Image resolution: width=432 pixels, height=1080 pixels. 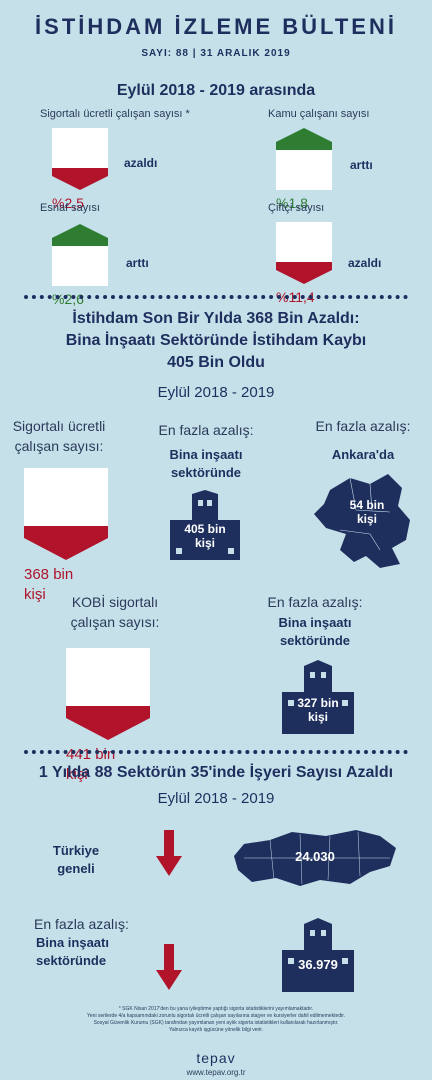 I want to click on direction-insured-employees: azaldı, so click(x=141, y=163).